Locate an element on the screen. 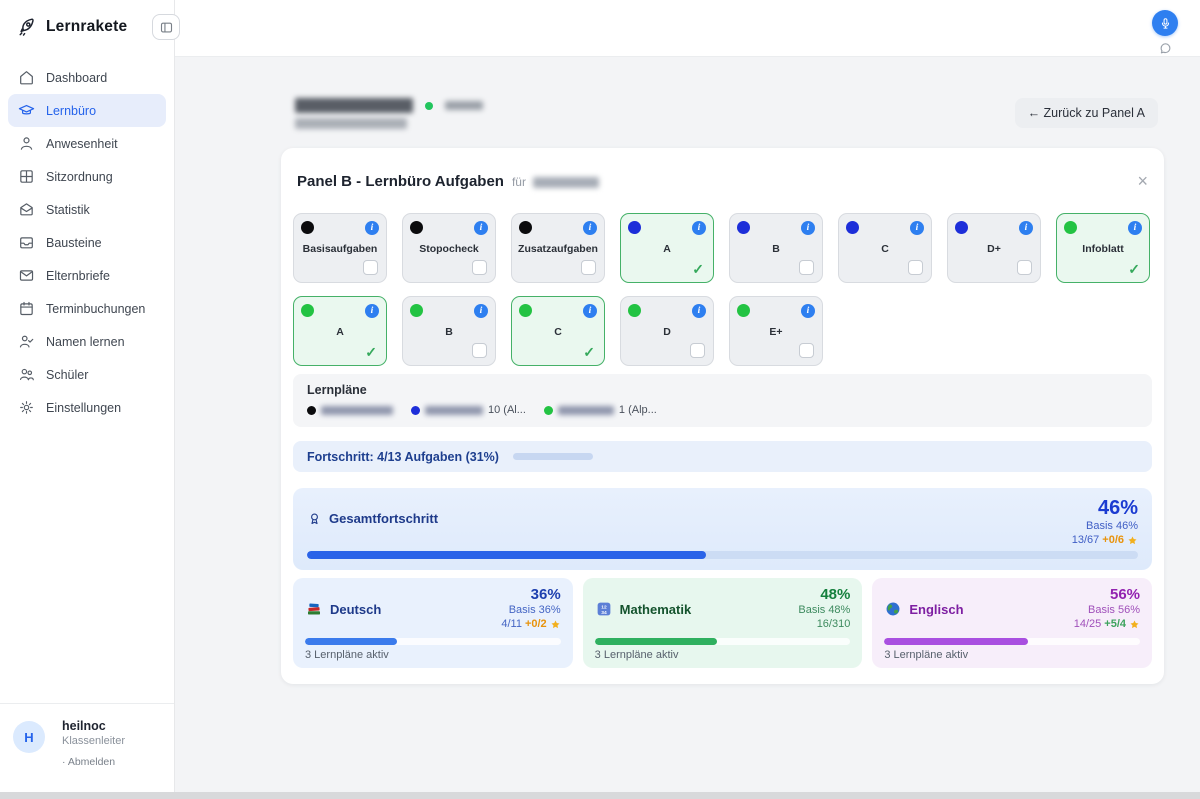 This screenshot has width=1200, height=799. sidebar-item-anwesenheit: Anwesenheit is located at coordinates (87, 143).